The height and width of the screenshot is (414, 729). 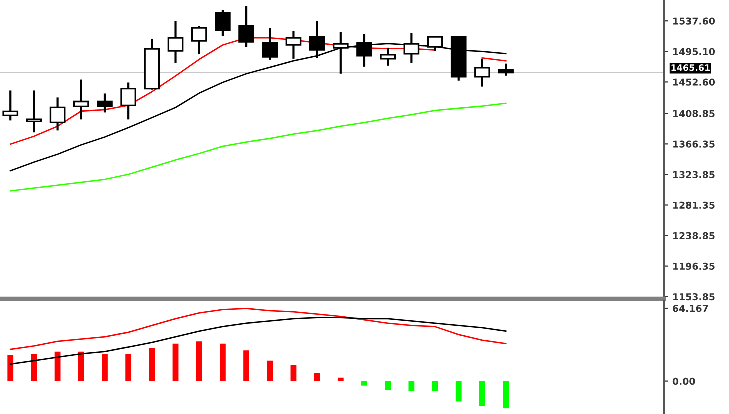 I want to click on y-tick-label: 1196.35, so click(x=694, y=266).